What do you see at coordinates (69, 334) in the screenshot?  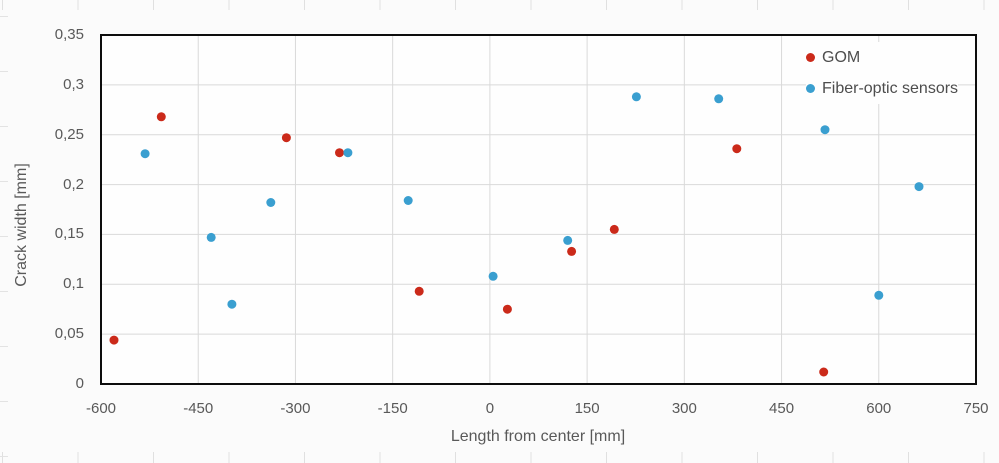 I see `y-tick-label: 0,05` at bounding box center [69, 334].